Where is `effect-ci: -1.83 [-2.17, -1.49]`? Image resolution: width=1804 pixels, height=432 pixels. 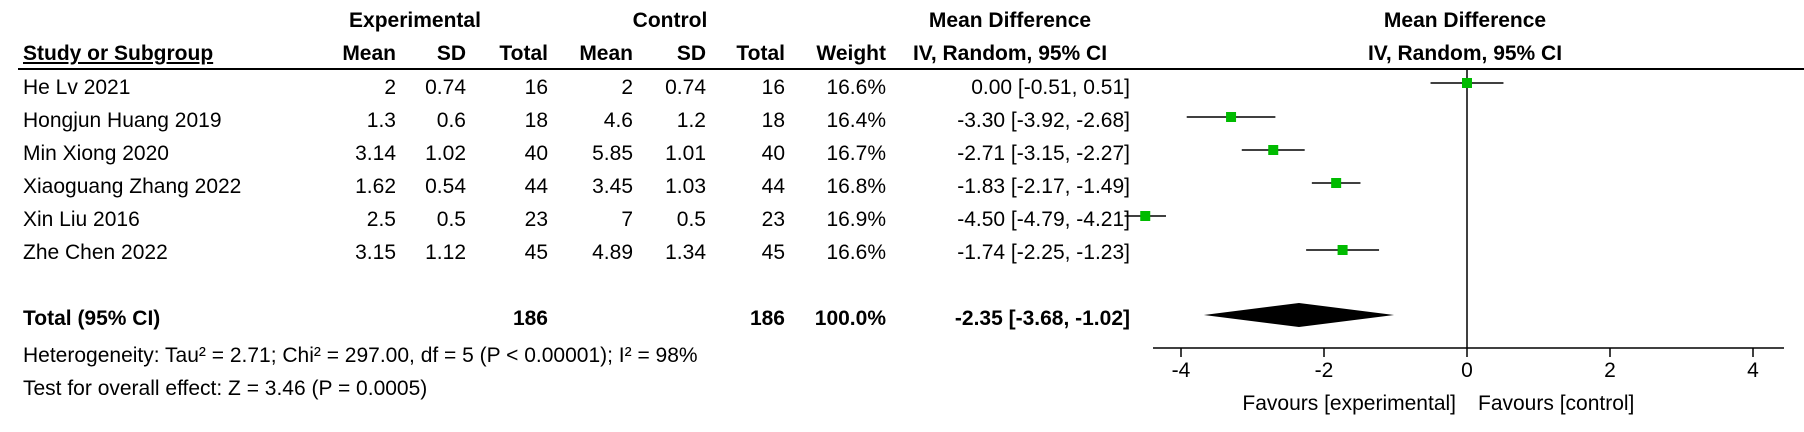 effect-ci: -1.83 [-2.17, -1.49] is located at coordinates (1043, 186).